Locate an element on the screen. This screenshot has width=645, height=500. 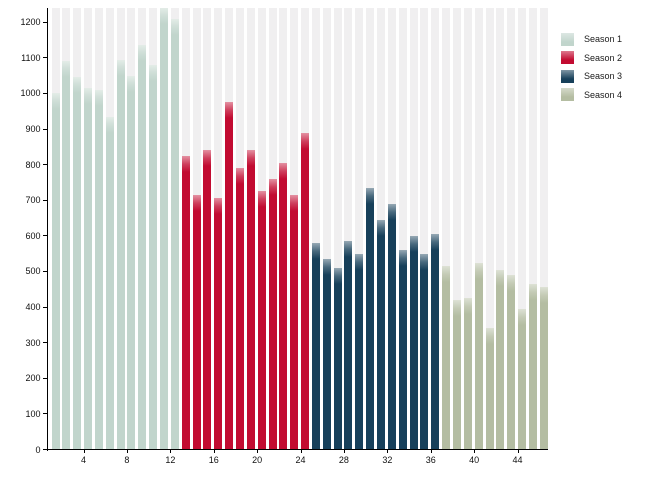
season-4-swatch-icon is located at coordinates (567, 94).